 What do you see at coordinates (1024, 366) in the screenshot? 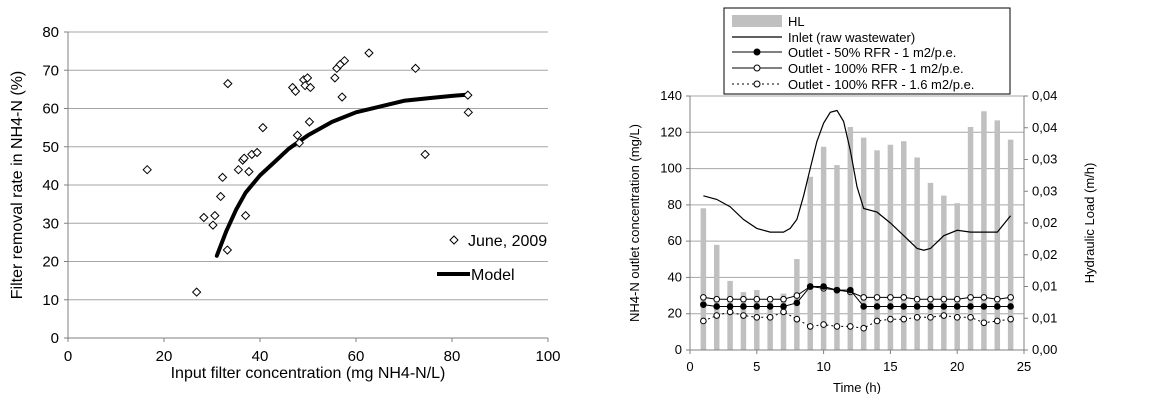
I see `x-tick-label: 25` at bounding box center [1024, 366].